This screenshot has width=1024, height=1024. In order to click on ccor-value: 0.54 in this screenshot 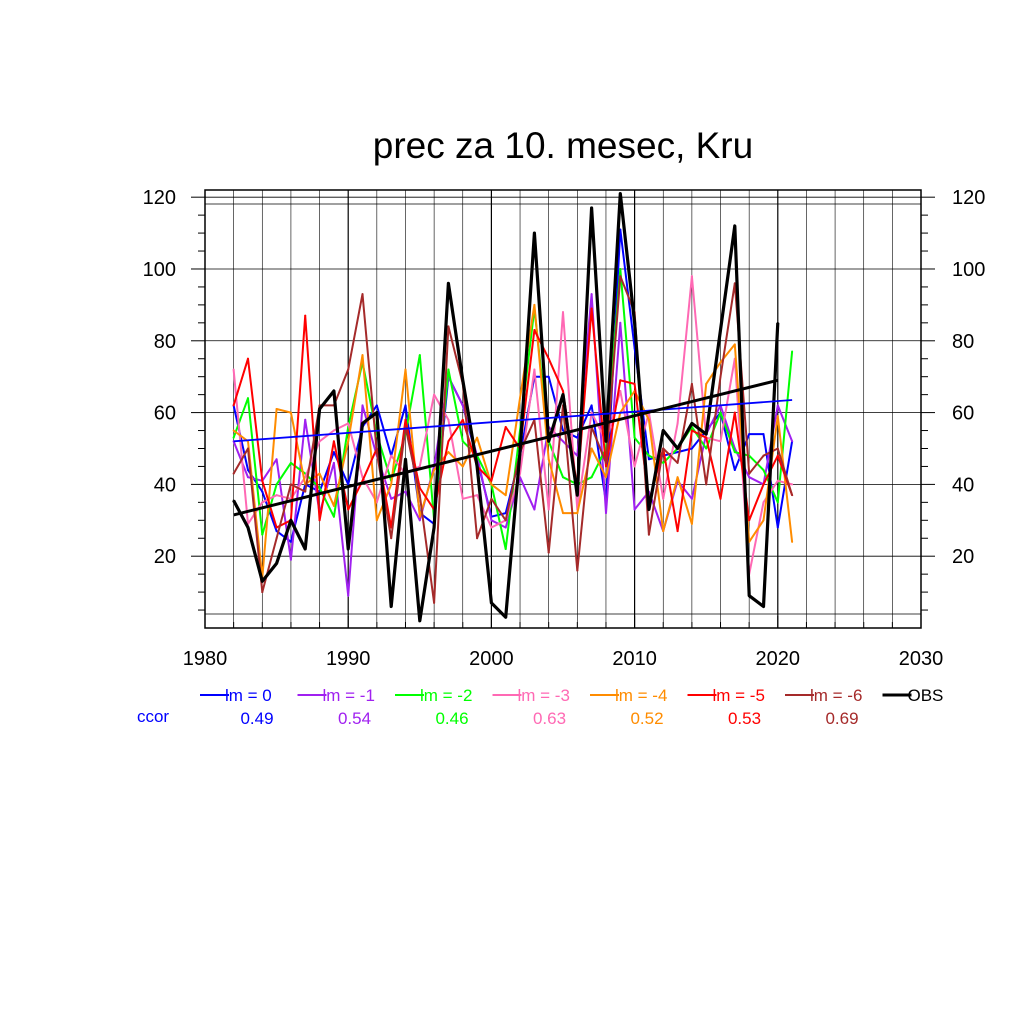, I will do `click(354, 718)`.